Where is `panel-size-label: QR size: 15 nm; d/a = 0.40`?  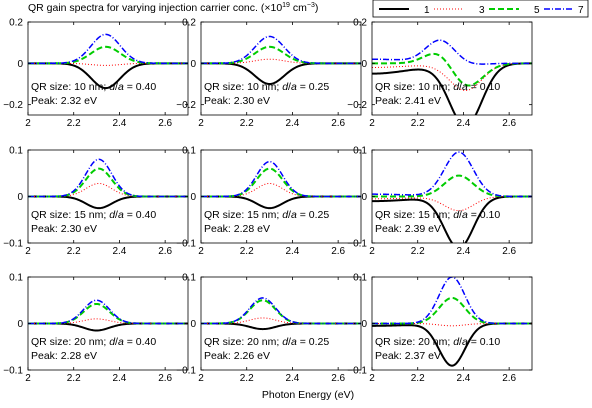 panel-size-label: QR size: 15 nm; d/a = 0.40 is located at coordinates (93, 215).